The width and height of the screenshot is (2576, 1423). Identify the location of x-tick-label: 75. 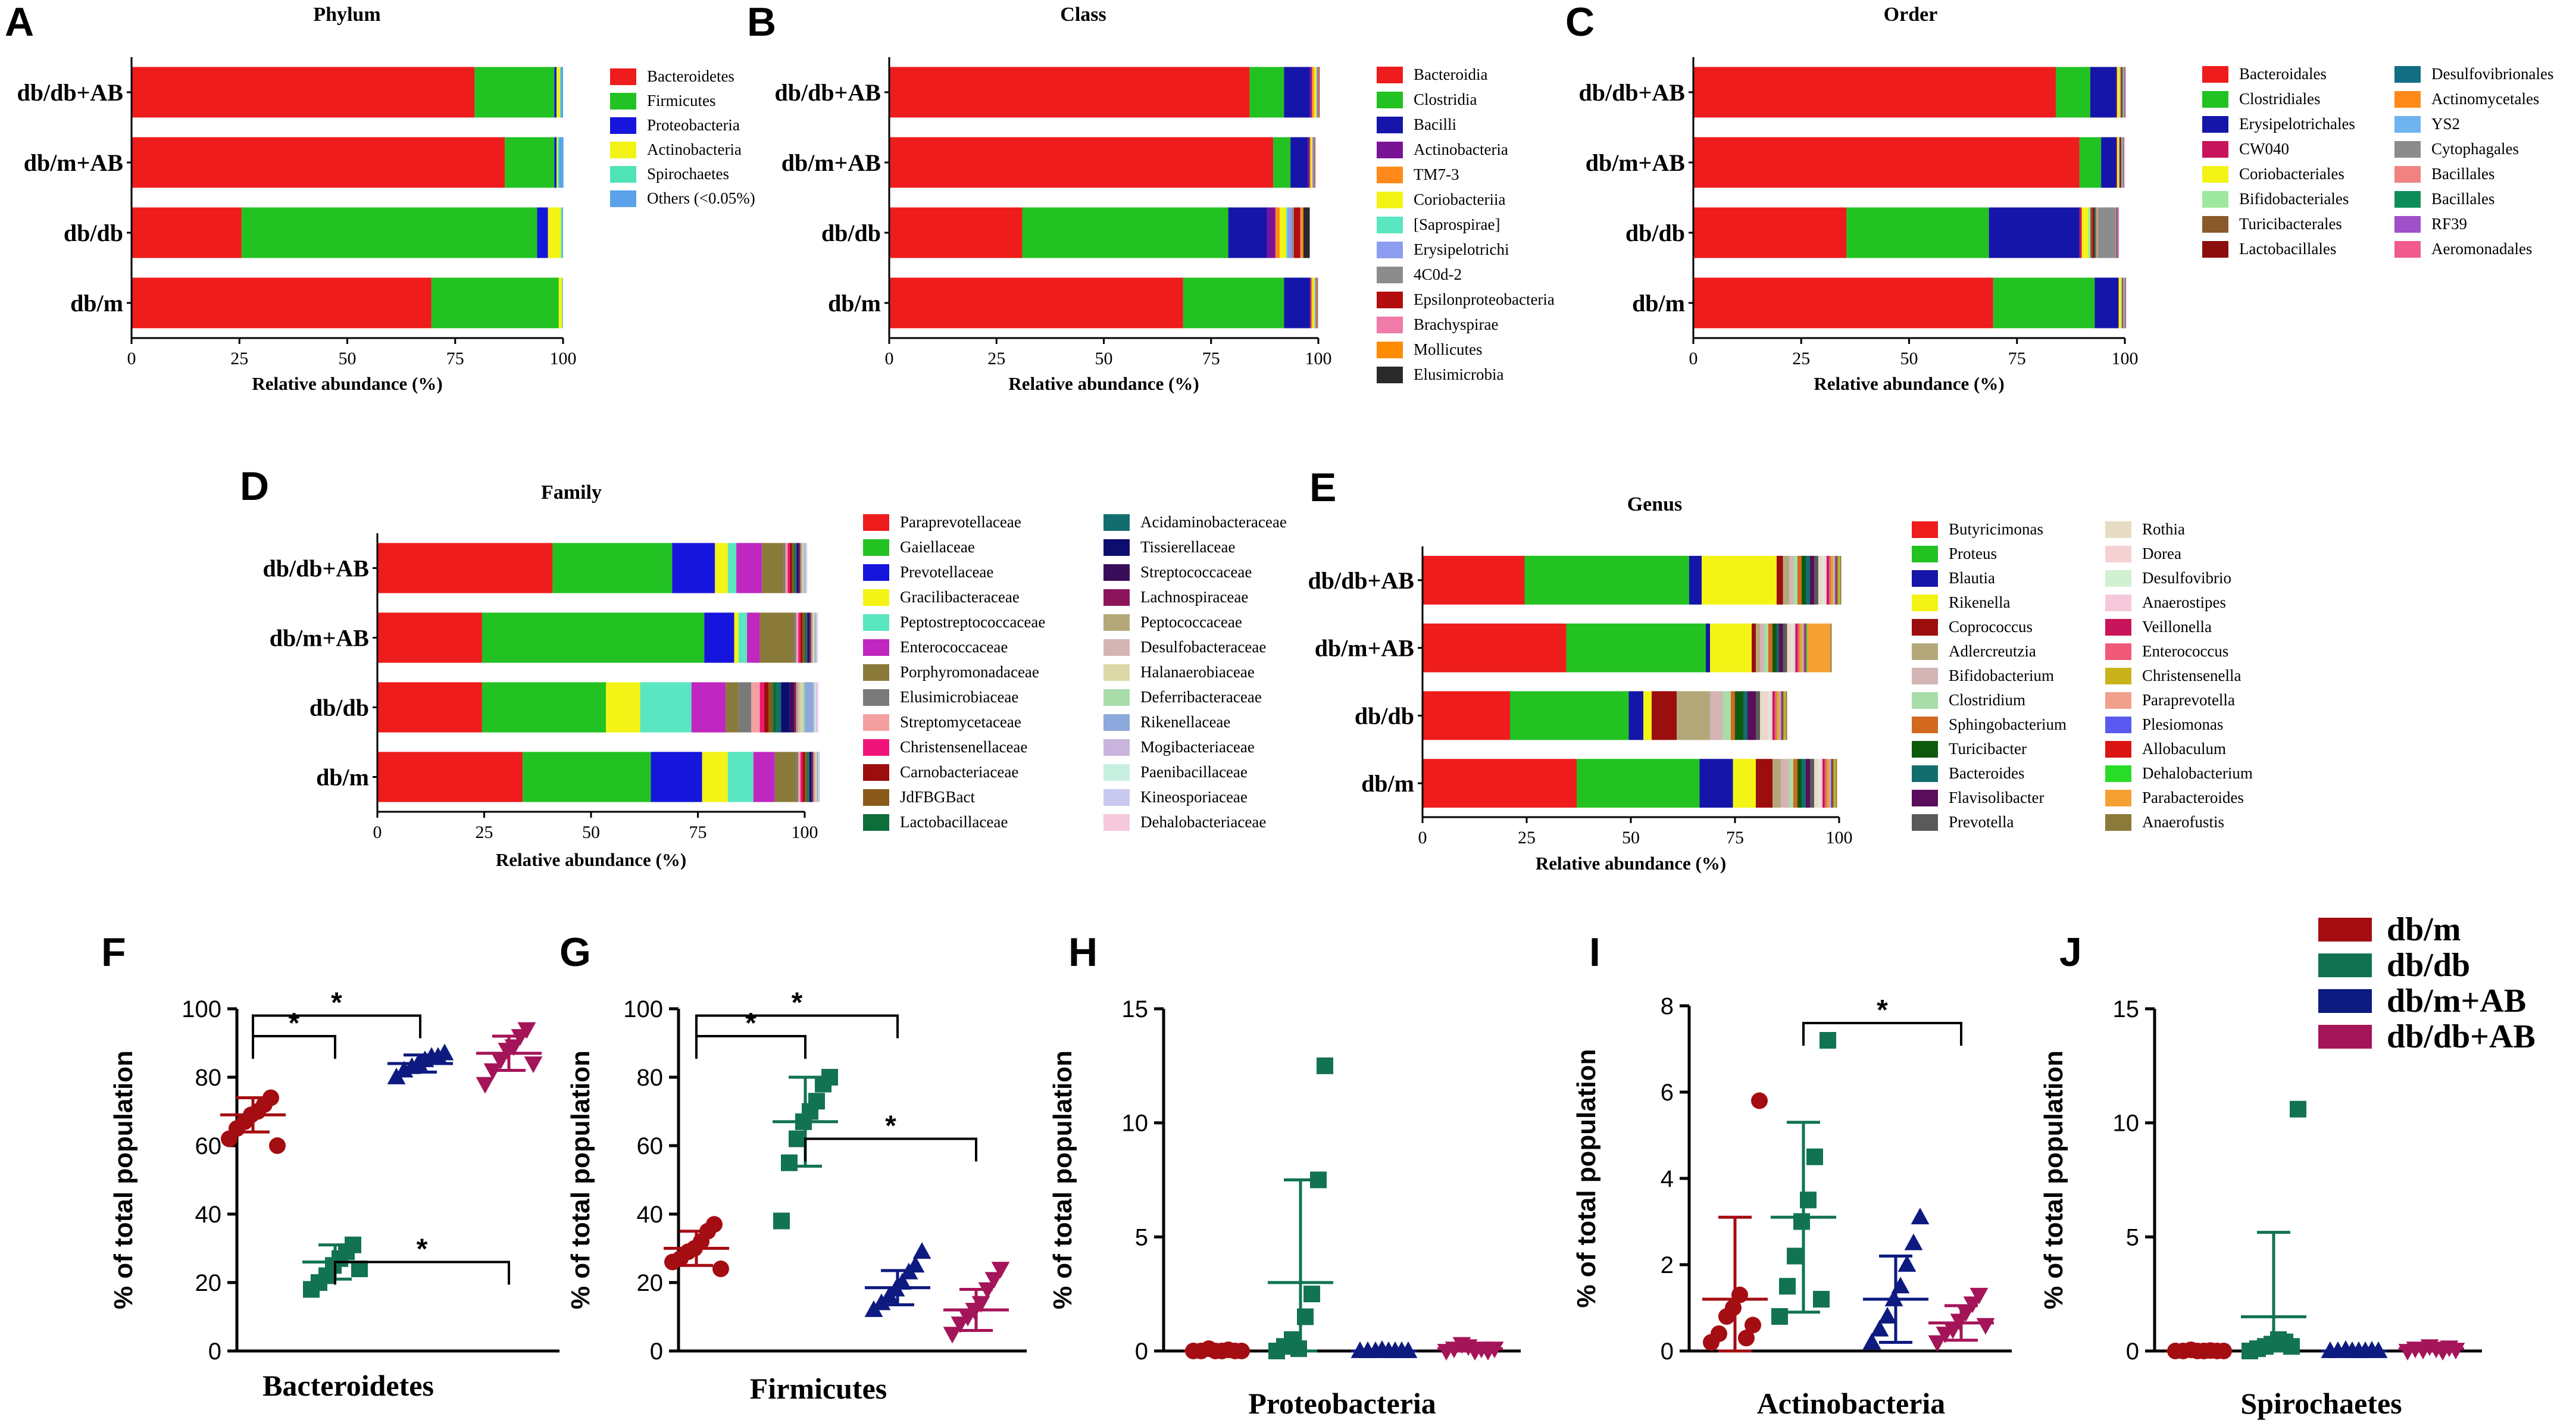
(698, 832).